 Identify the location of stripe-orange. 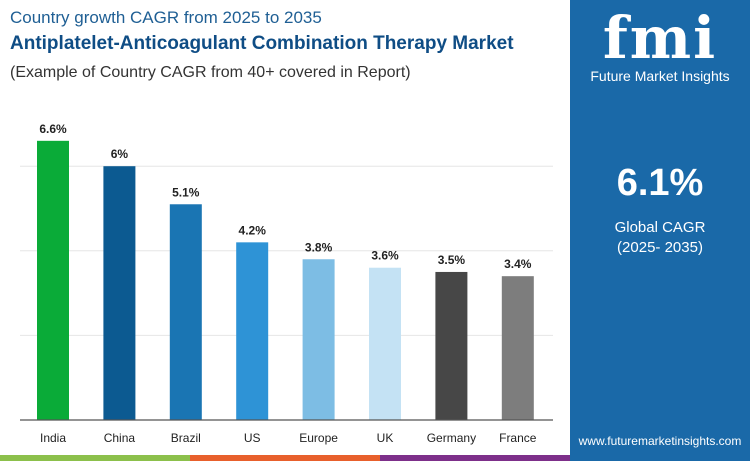
(285, 458).